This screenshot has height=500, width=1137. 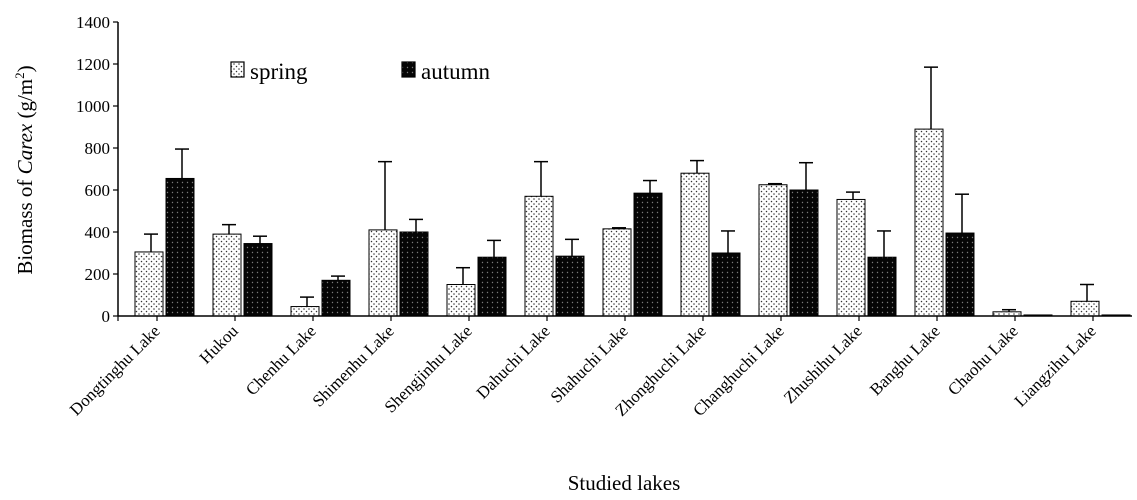 I want to click on x-tick-label-9: Zhushihu Lake, so click(x=823, y=364).